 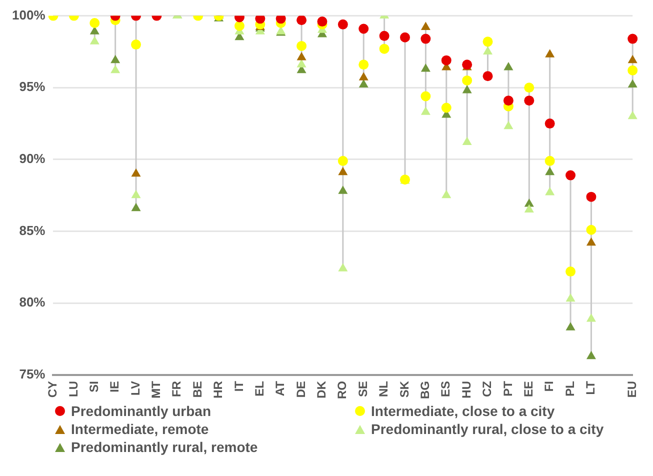 I want to click on y-tick-label: 95%, so click(x=32, y=86).